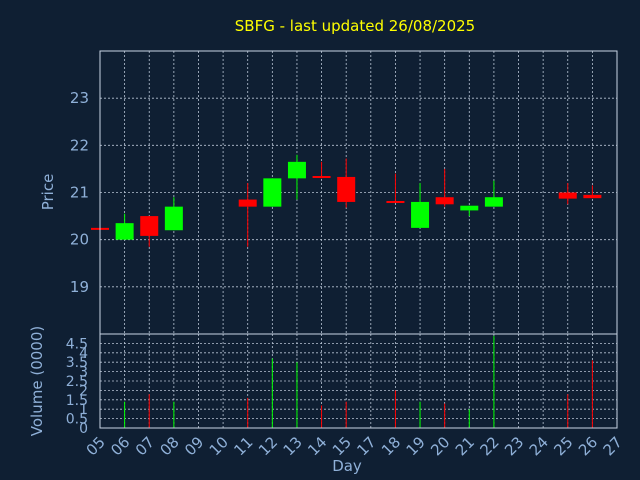  I want to click on x-tick-label: 19, so click(416, 446).